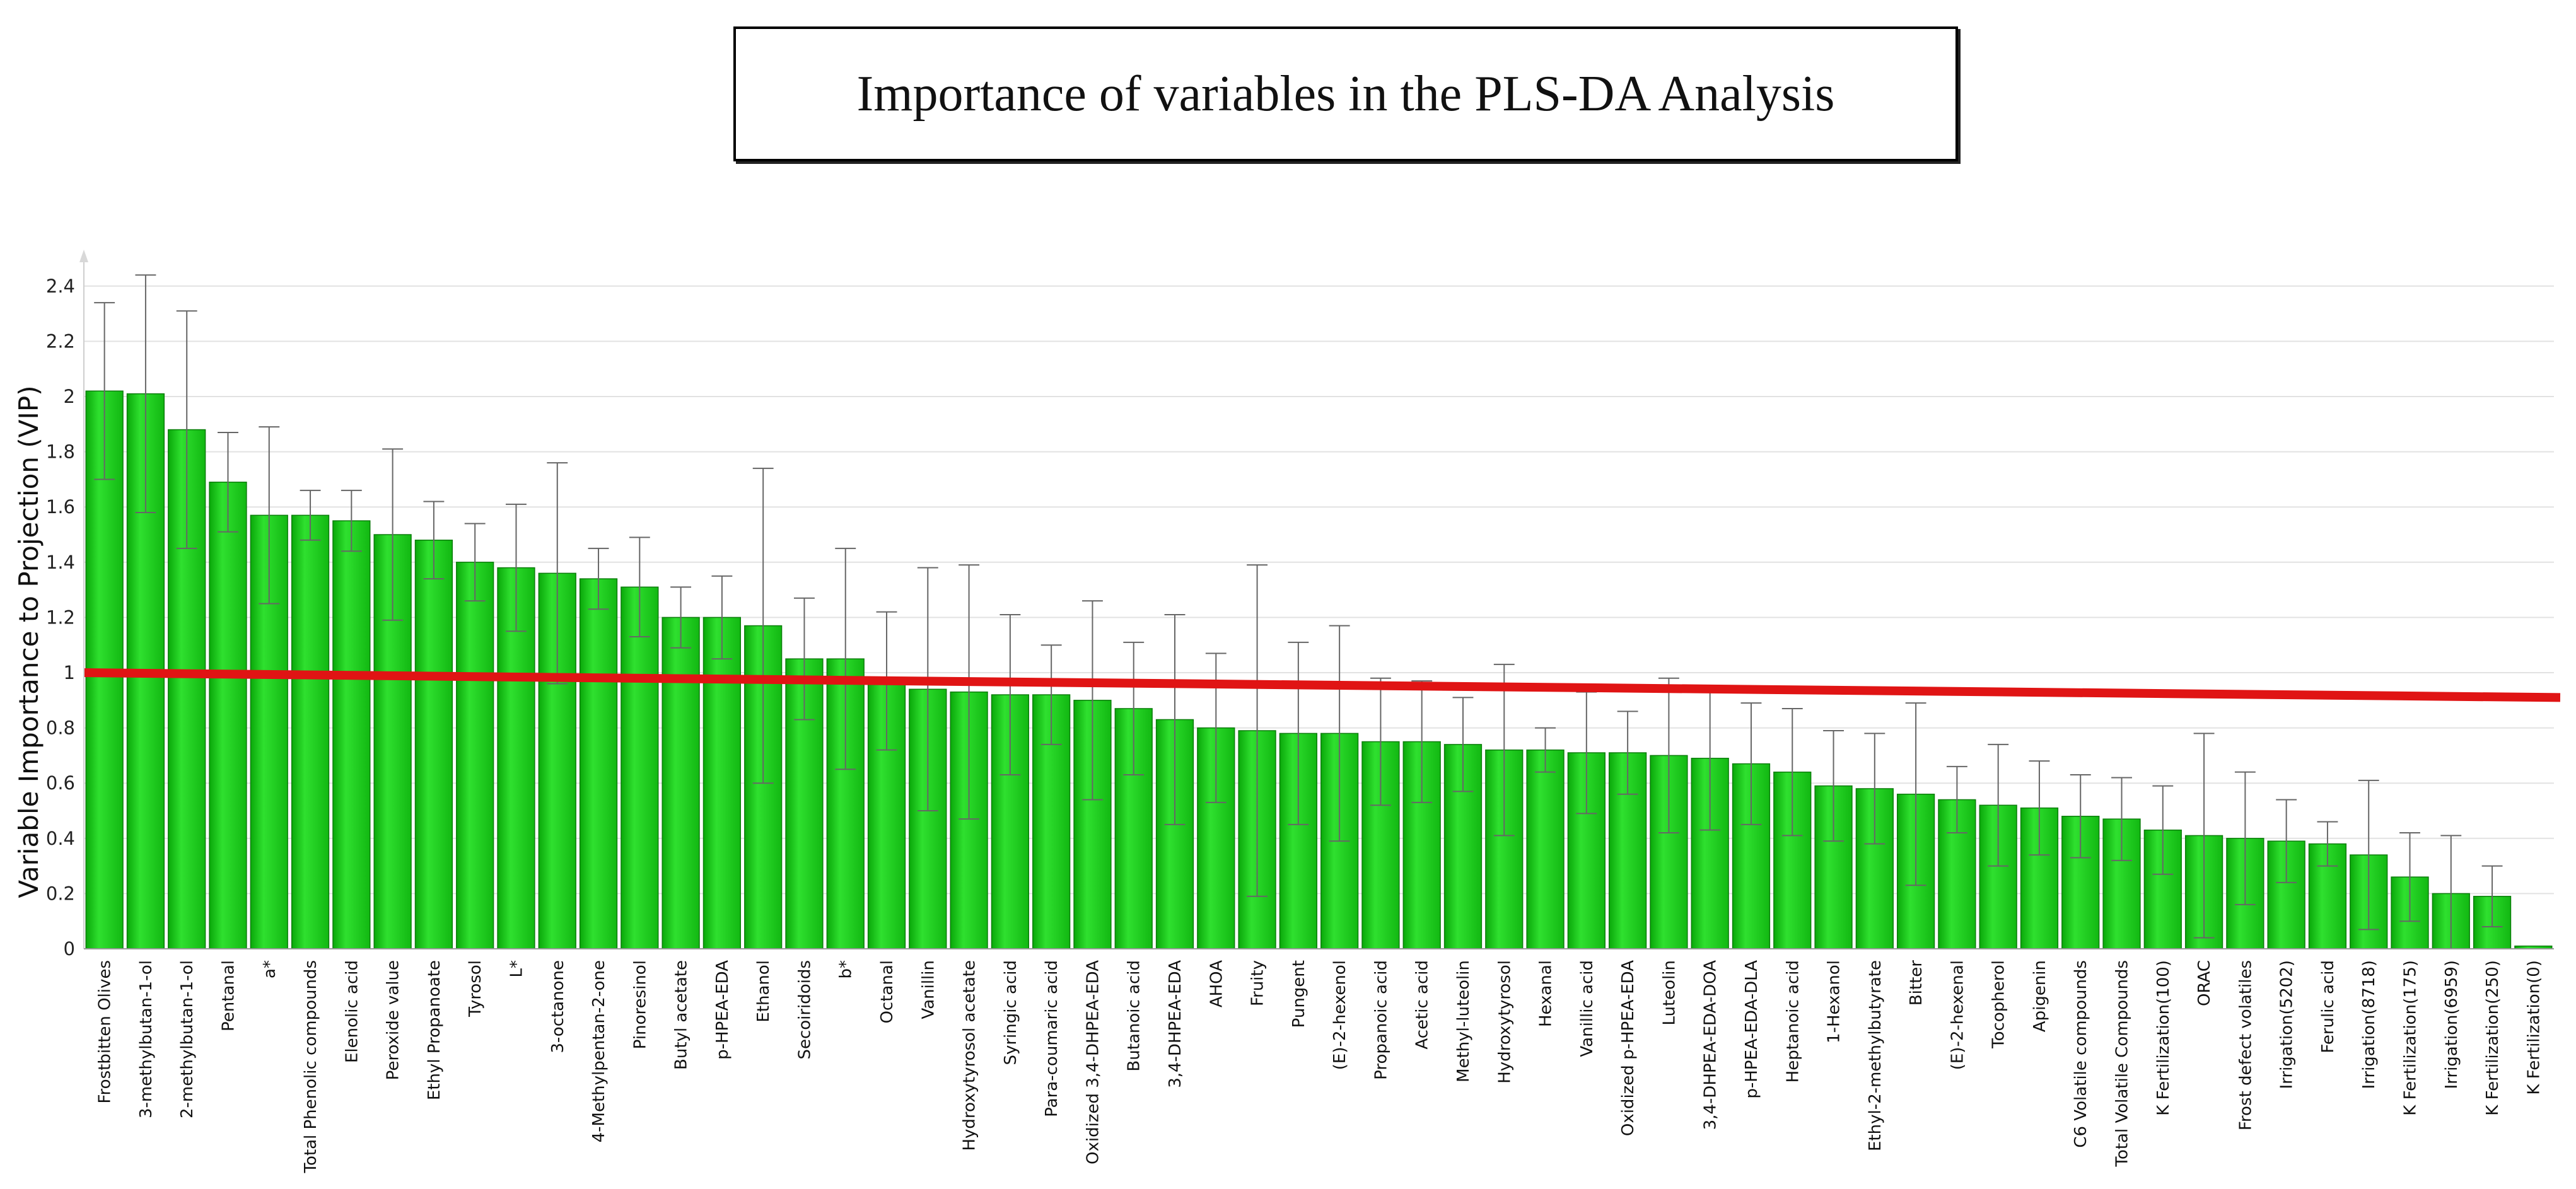 This screenshot has height=1189, width=2576. What do you see at coordinates (681, 1015) in the screenshot?
I see `category-label: Butyl acetate` at bounding box center [681, 1015].